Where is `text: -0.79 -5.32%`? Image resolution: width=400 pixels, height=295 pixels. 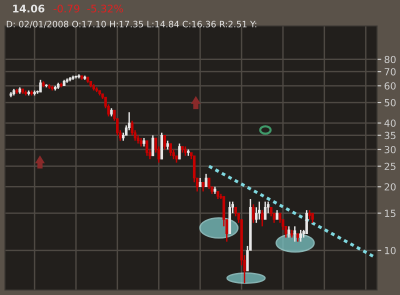
text: -0.79 -5.32% is located at coordinates (88, 8).